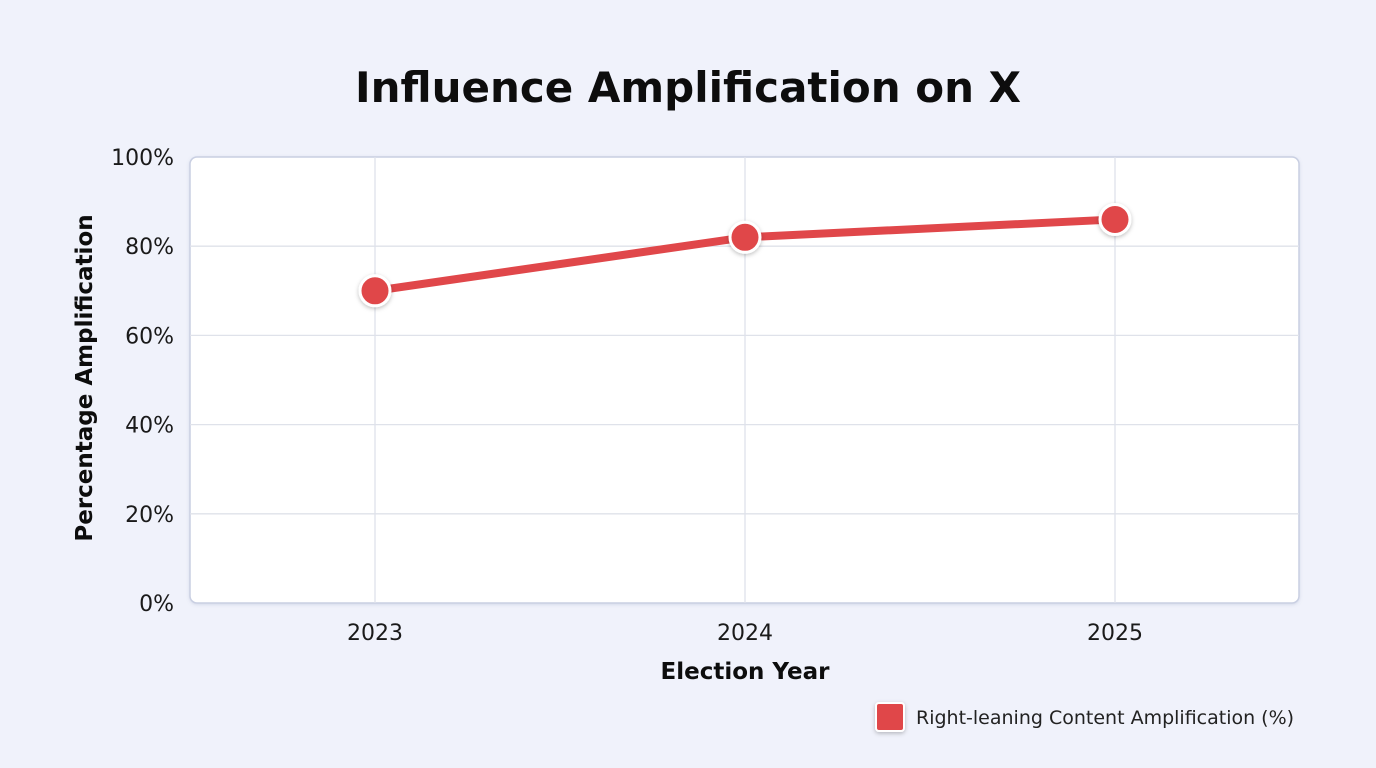  I want to click on x-tick-label: 2023, so click(375, 633).